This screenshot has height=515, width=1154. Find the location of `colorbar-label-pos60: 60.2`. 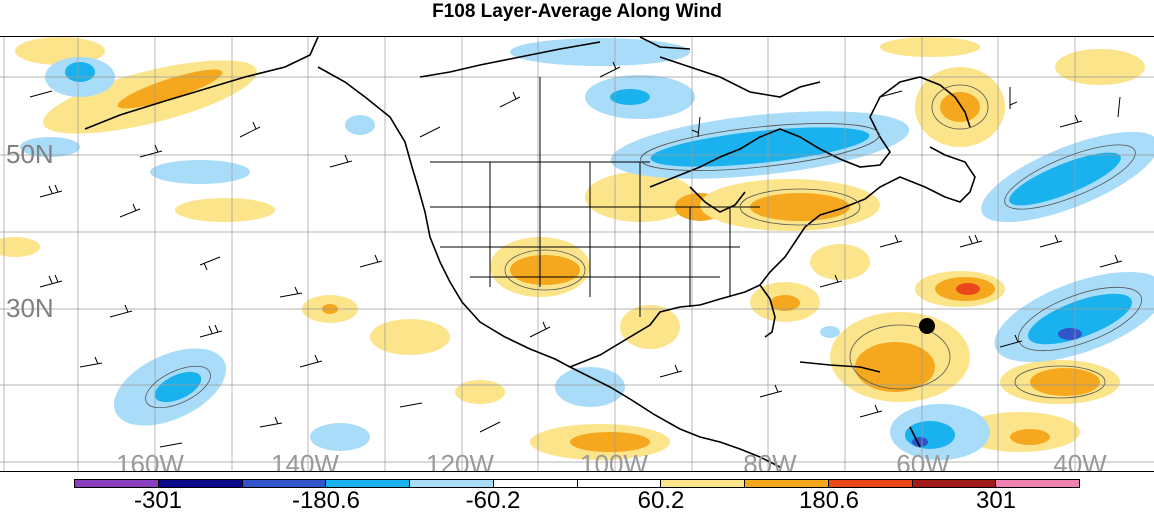

colorbar-label-pos60: 60.2 is located at coordinates (661, 500).